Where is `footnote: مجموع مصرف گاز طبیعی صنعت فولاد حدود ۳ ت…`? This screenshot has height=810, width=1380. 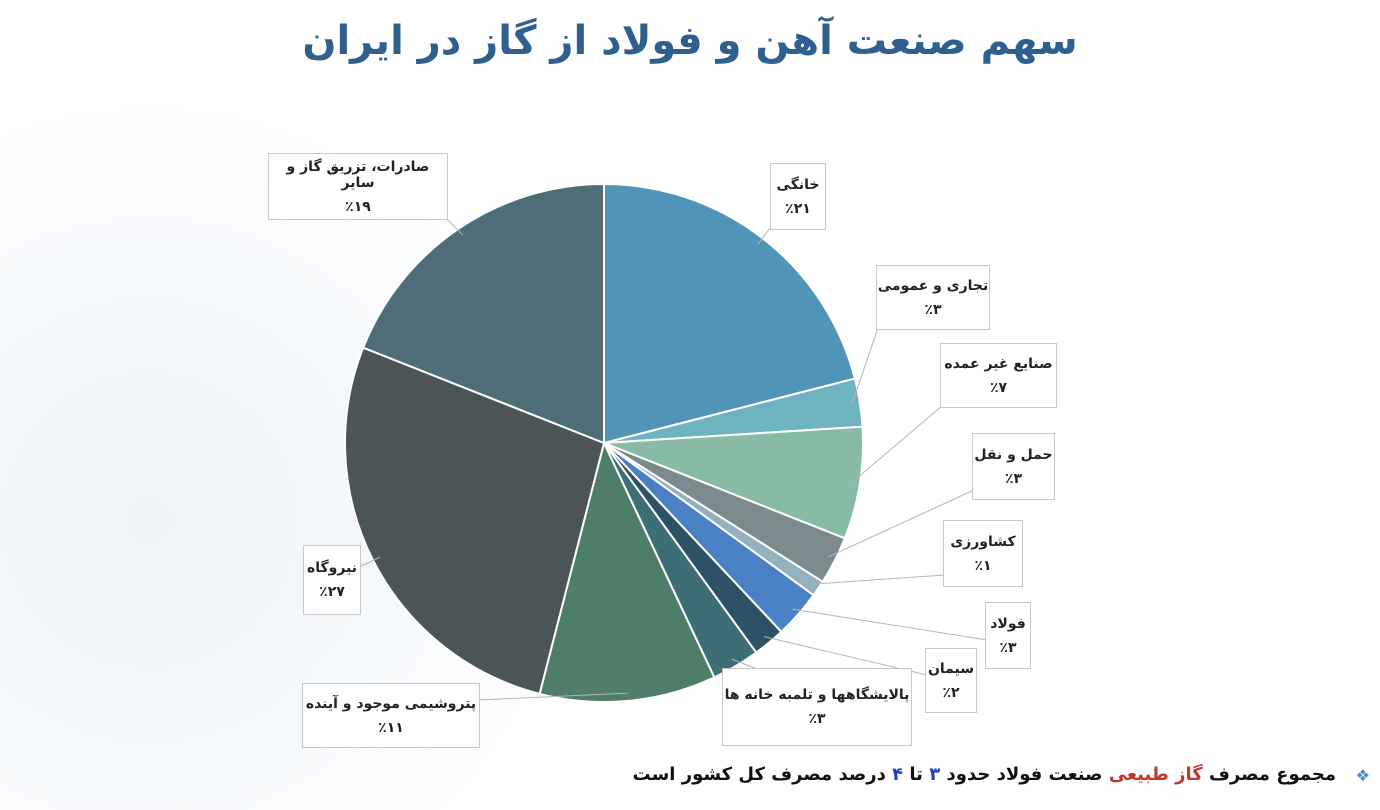 footnote: مجموع مصرف گاز طبیعی صنعت فولاد حدود ۳ ت… is located at coordinates (984, 774).